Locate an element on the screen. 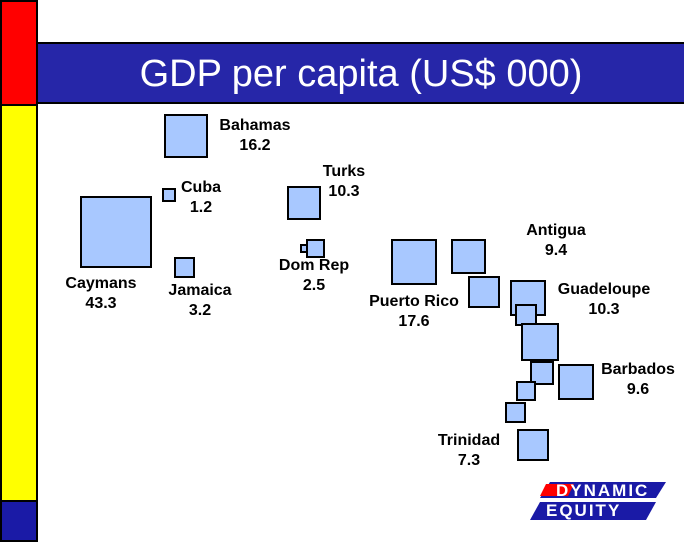  box-caymans is located at coordinates (116, 232).